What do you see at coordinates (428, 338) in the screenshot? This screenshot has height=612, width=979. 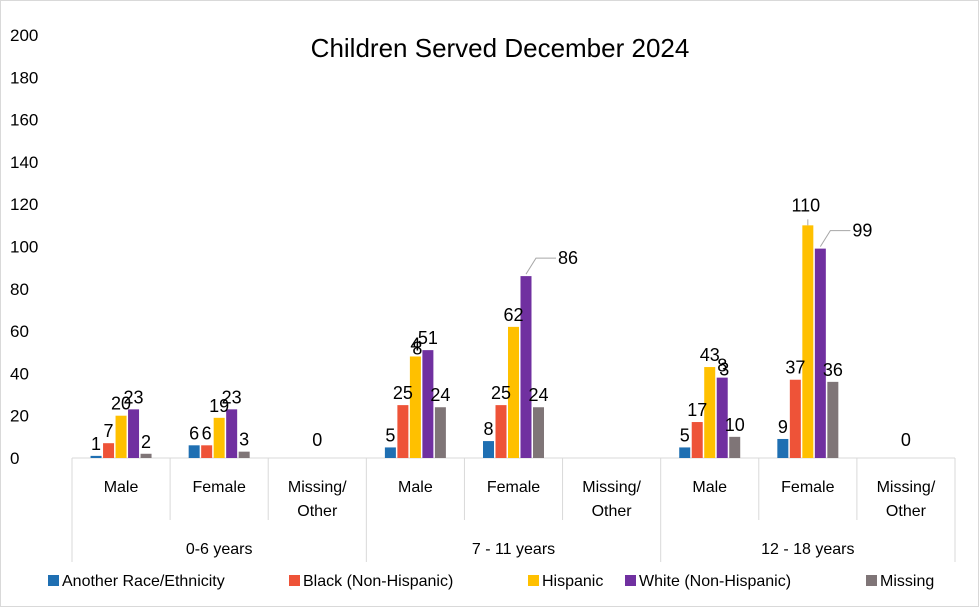 I see `data-label: 51` at bounding box center [428, 338].